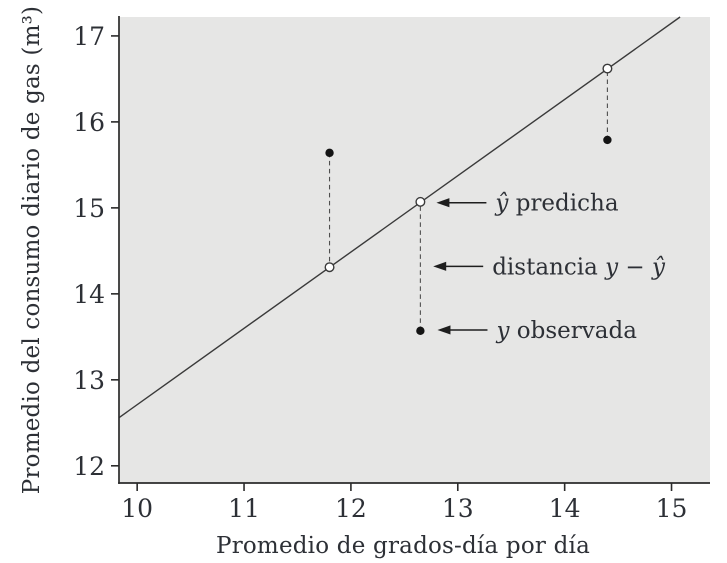 Image resolution: width=727 pixels, height=563 pixels. Describe the element at coordinates (244, 508) in the screenshot. I see `x-tick-label: 11` at that location.